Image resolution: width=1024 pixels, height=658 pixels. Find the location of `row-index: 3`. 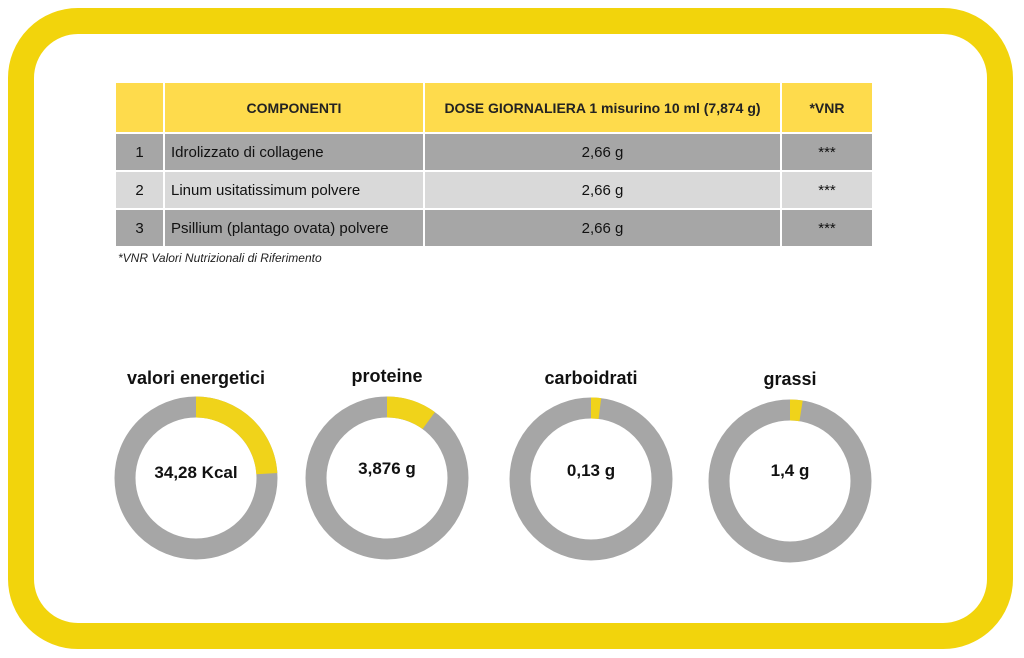

row-index: 3 is located at coordinates (140, 227).